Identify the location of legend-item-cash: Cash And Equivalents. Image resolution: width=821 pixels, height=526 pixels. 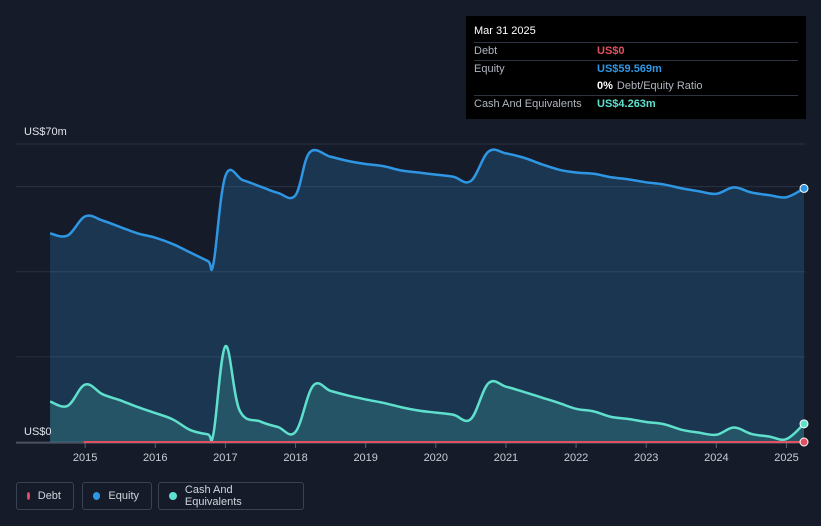
(231, 496).